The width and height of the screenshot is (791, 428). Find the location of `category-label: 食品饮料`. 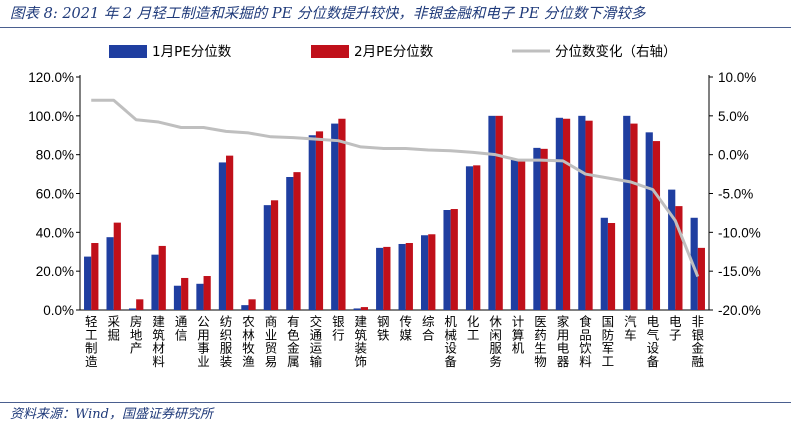

category-label: 食品饮料 is located at coordinates (585, 341).